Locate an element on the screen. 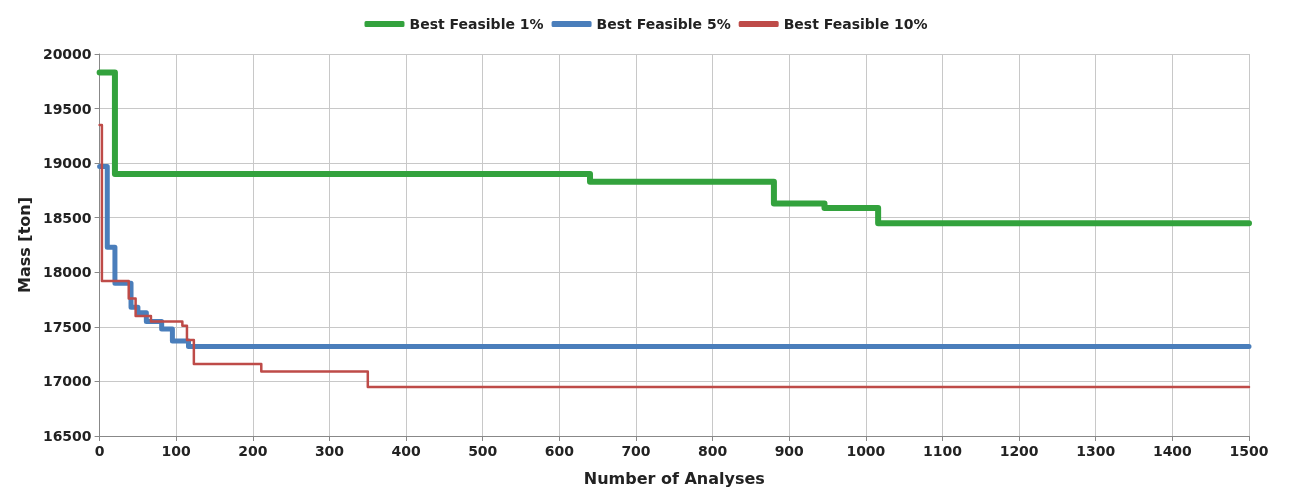 The height and width of the screenshot is (504, 1292). x-tick-label: 1200 is located at coordinates (1019, 451).